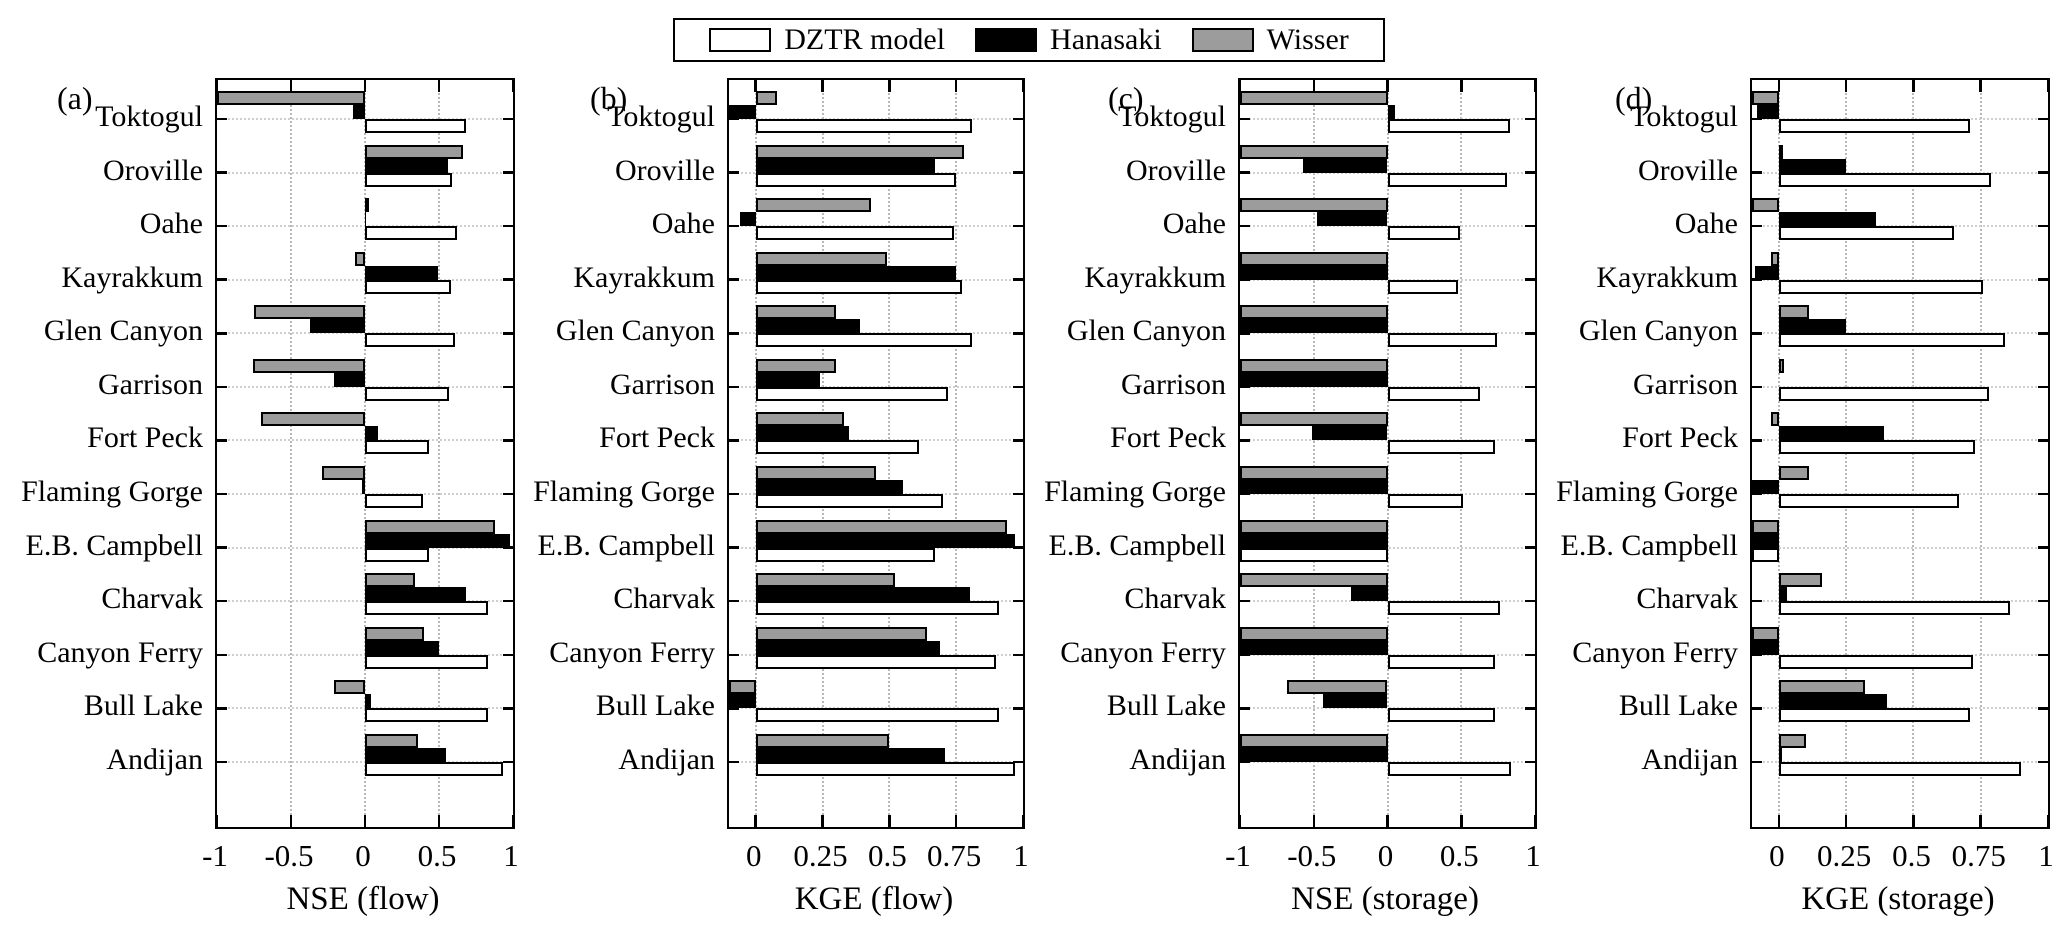 This screenshot has width=2067, height=929. What do you see at coordinates (75, 98) in the screenshot?
I see `panel-letter-a: (a)` at bounding box center [75, 98].